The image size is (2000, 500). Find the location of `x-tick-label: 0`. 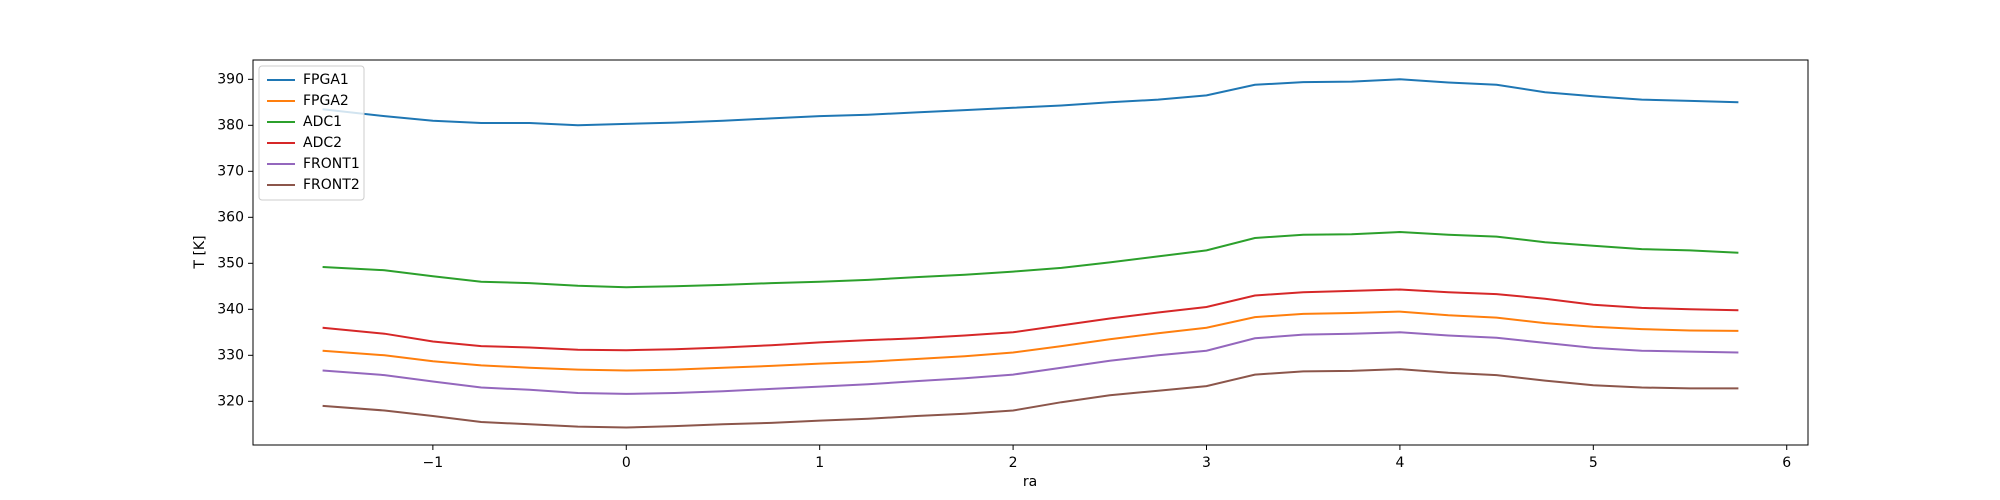

x-tick-label: 0 is located at coordinates (626, 463).